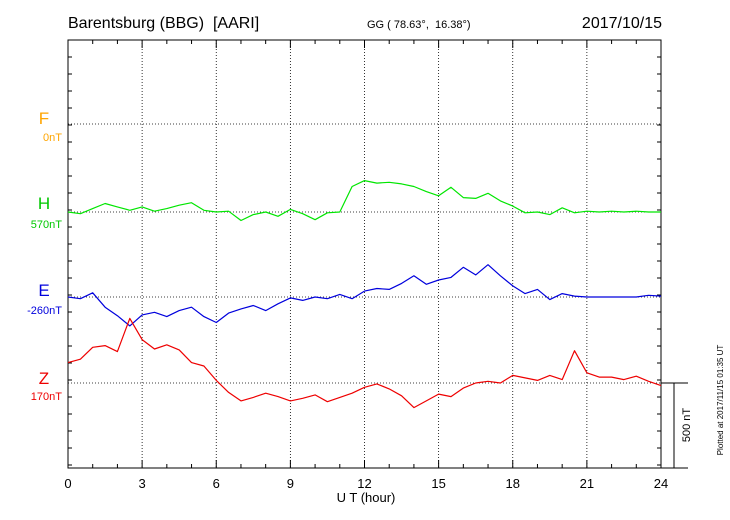 This screenshot has height=520, width=730. I want to click on series-label-z: Z, so click(44, 378).